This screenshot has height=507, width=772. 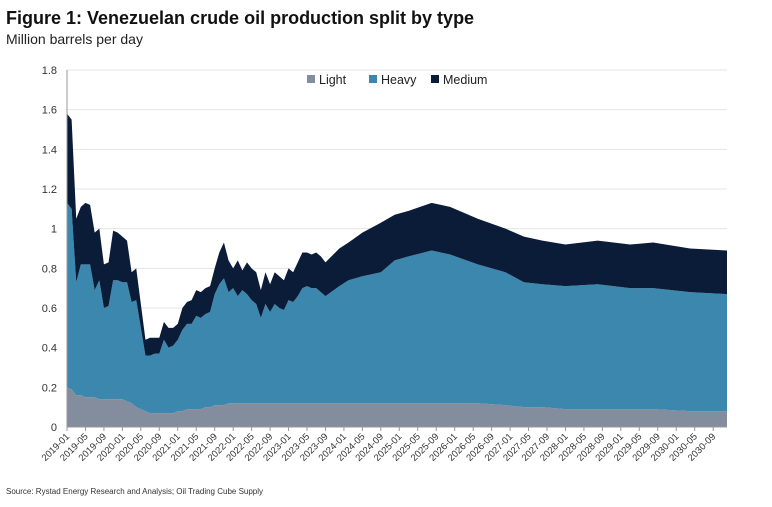 I want to click on legend-swatch-medium, so click(x=435, y=79).